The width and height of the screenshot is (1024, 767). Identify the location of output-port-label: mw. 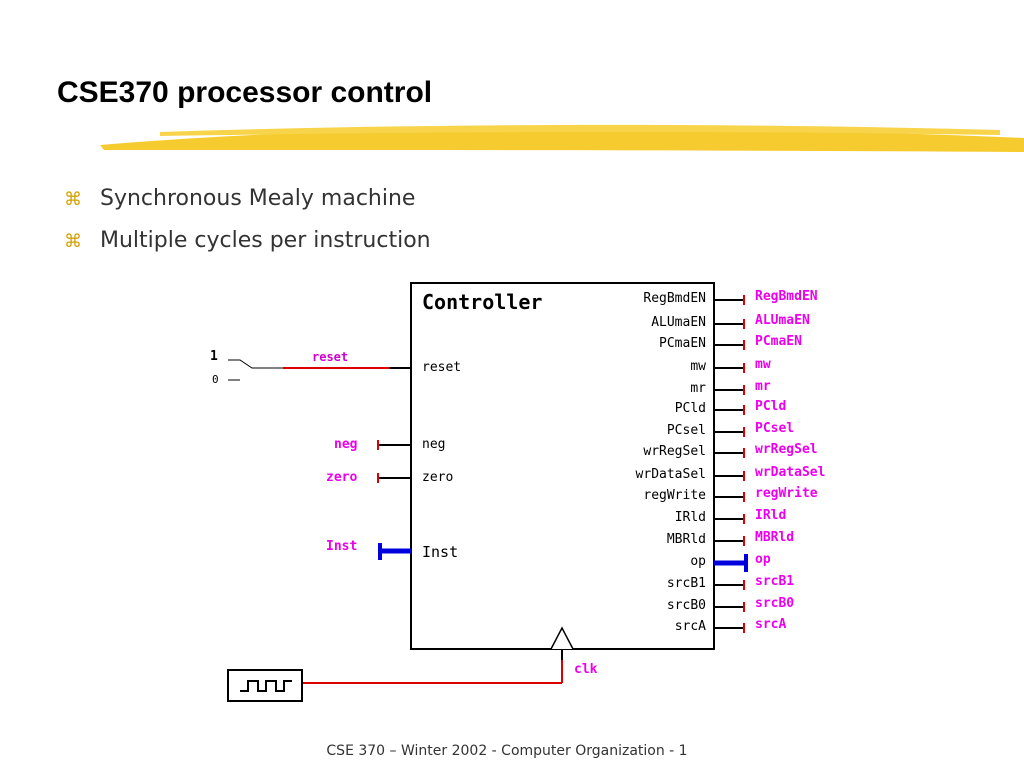
(698, 366).